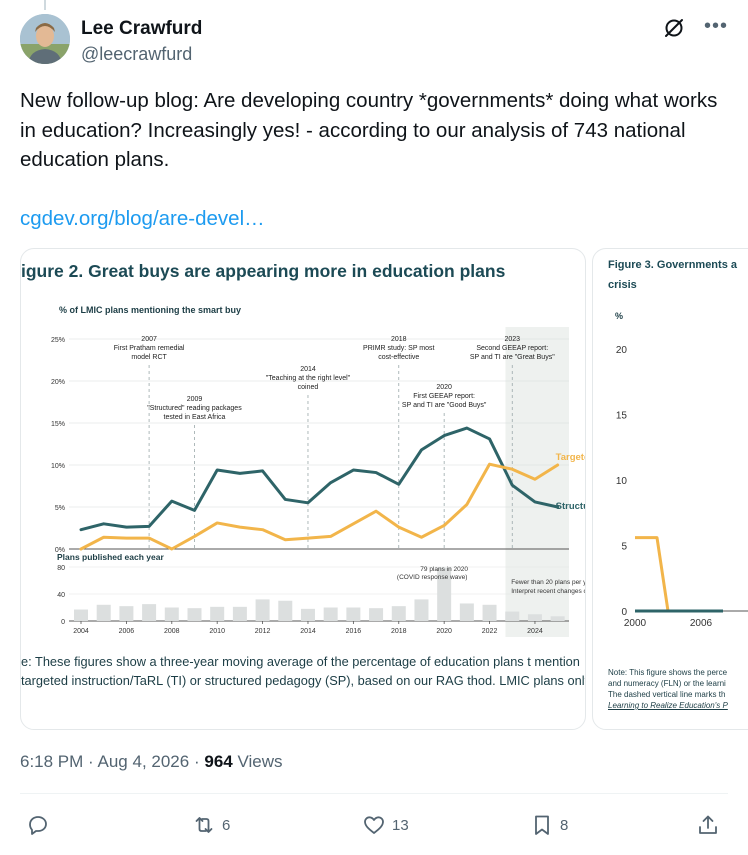  What do you see at coordinates (668, 705) in the screenshot?
I see `note-line: Learning to Realize Education's P` at bounding box center [668, 705].